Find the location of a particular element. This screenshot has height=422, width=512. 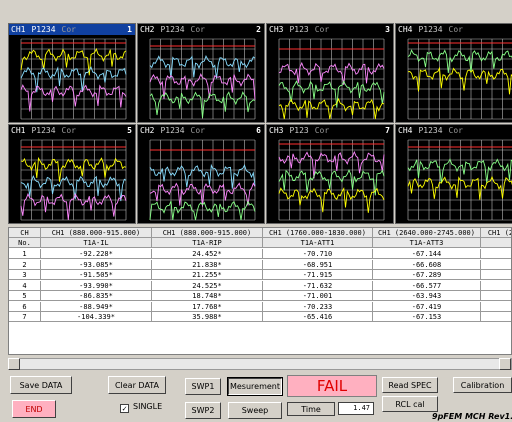

panel-index: 6 is located at coordinates (258, 130).